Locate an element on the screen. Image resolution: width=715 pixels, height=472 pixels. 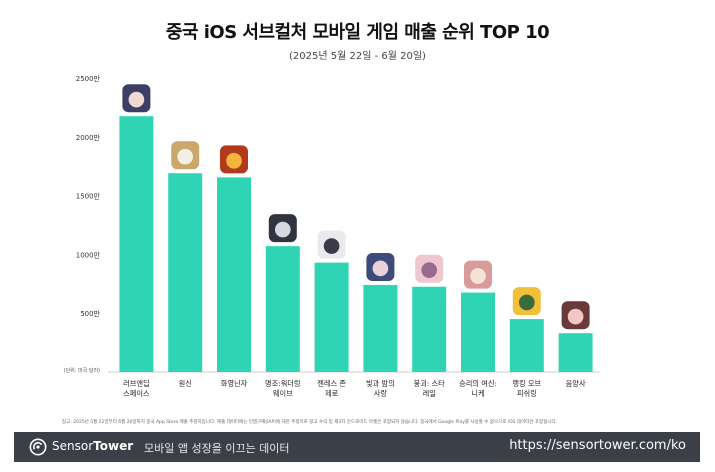
x-tick-label: 피쉬링 is located at coordinates (527, 393).